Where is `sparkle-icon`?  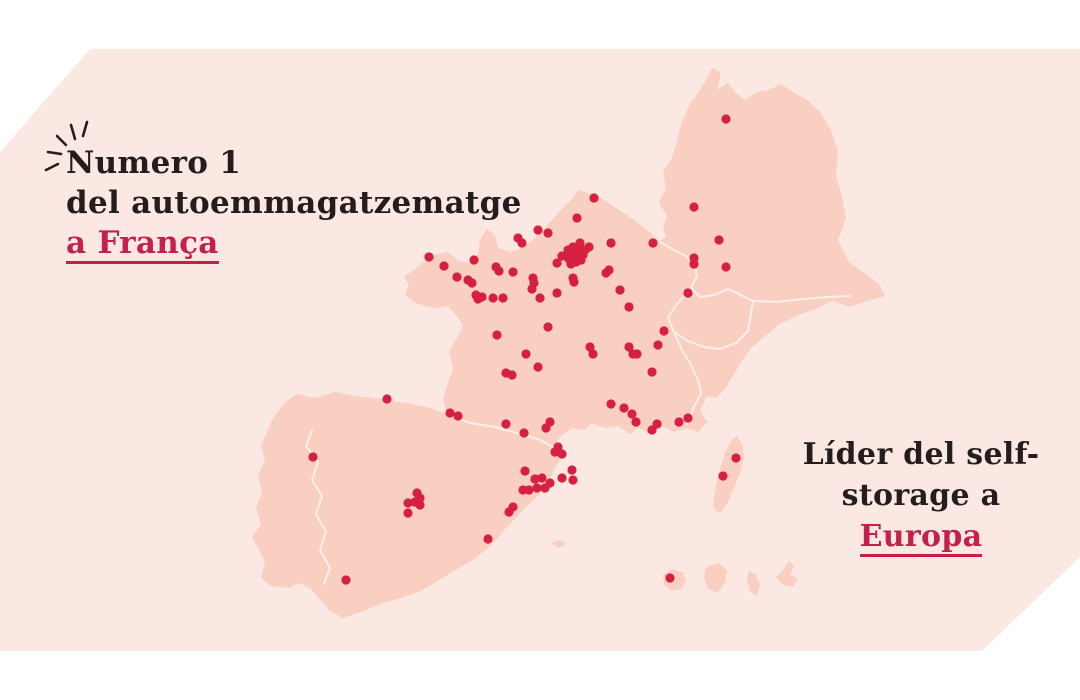 sparkle-icon is located at coordinates (66, 146).